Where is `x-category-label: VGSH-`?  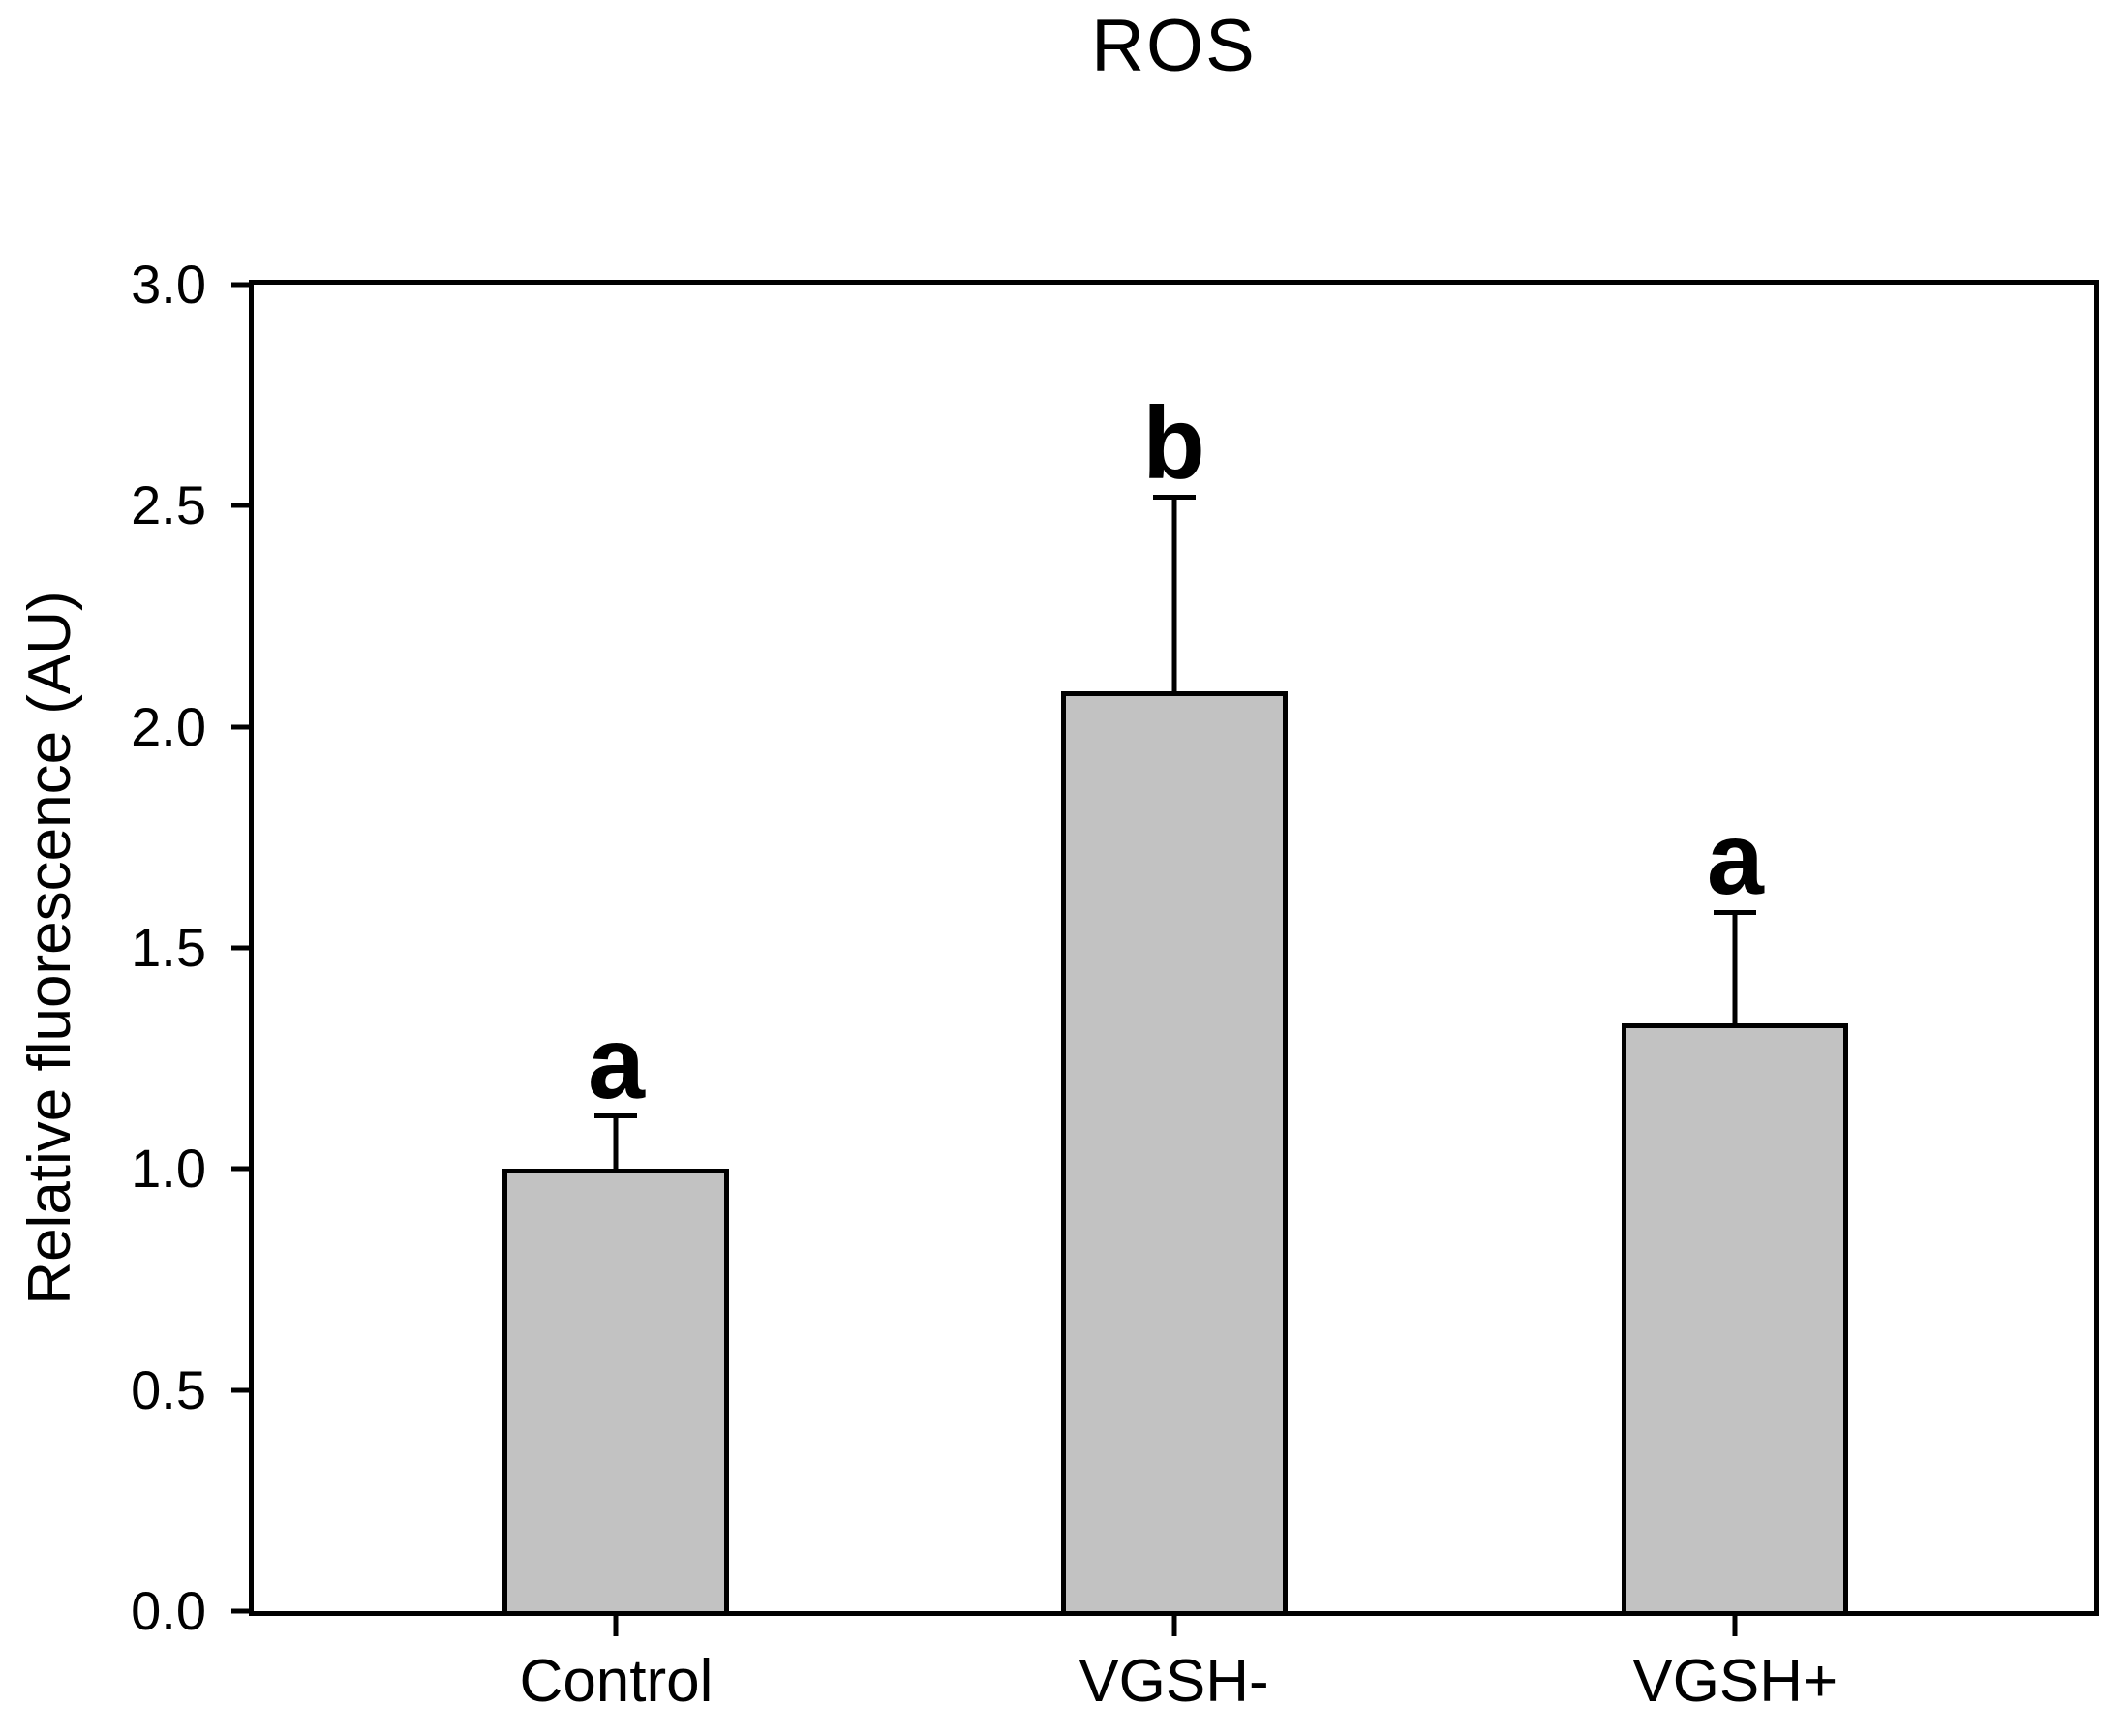 x-category-label: VGSH- is located at coordinates (1174, 1681).